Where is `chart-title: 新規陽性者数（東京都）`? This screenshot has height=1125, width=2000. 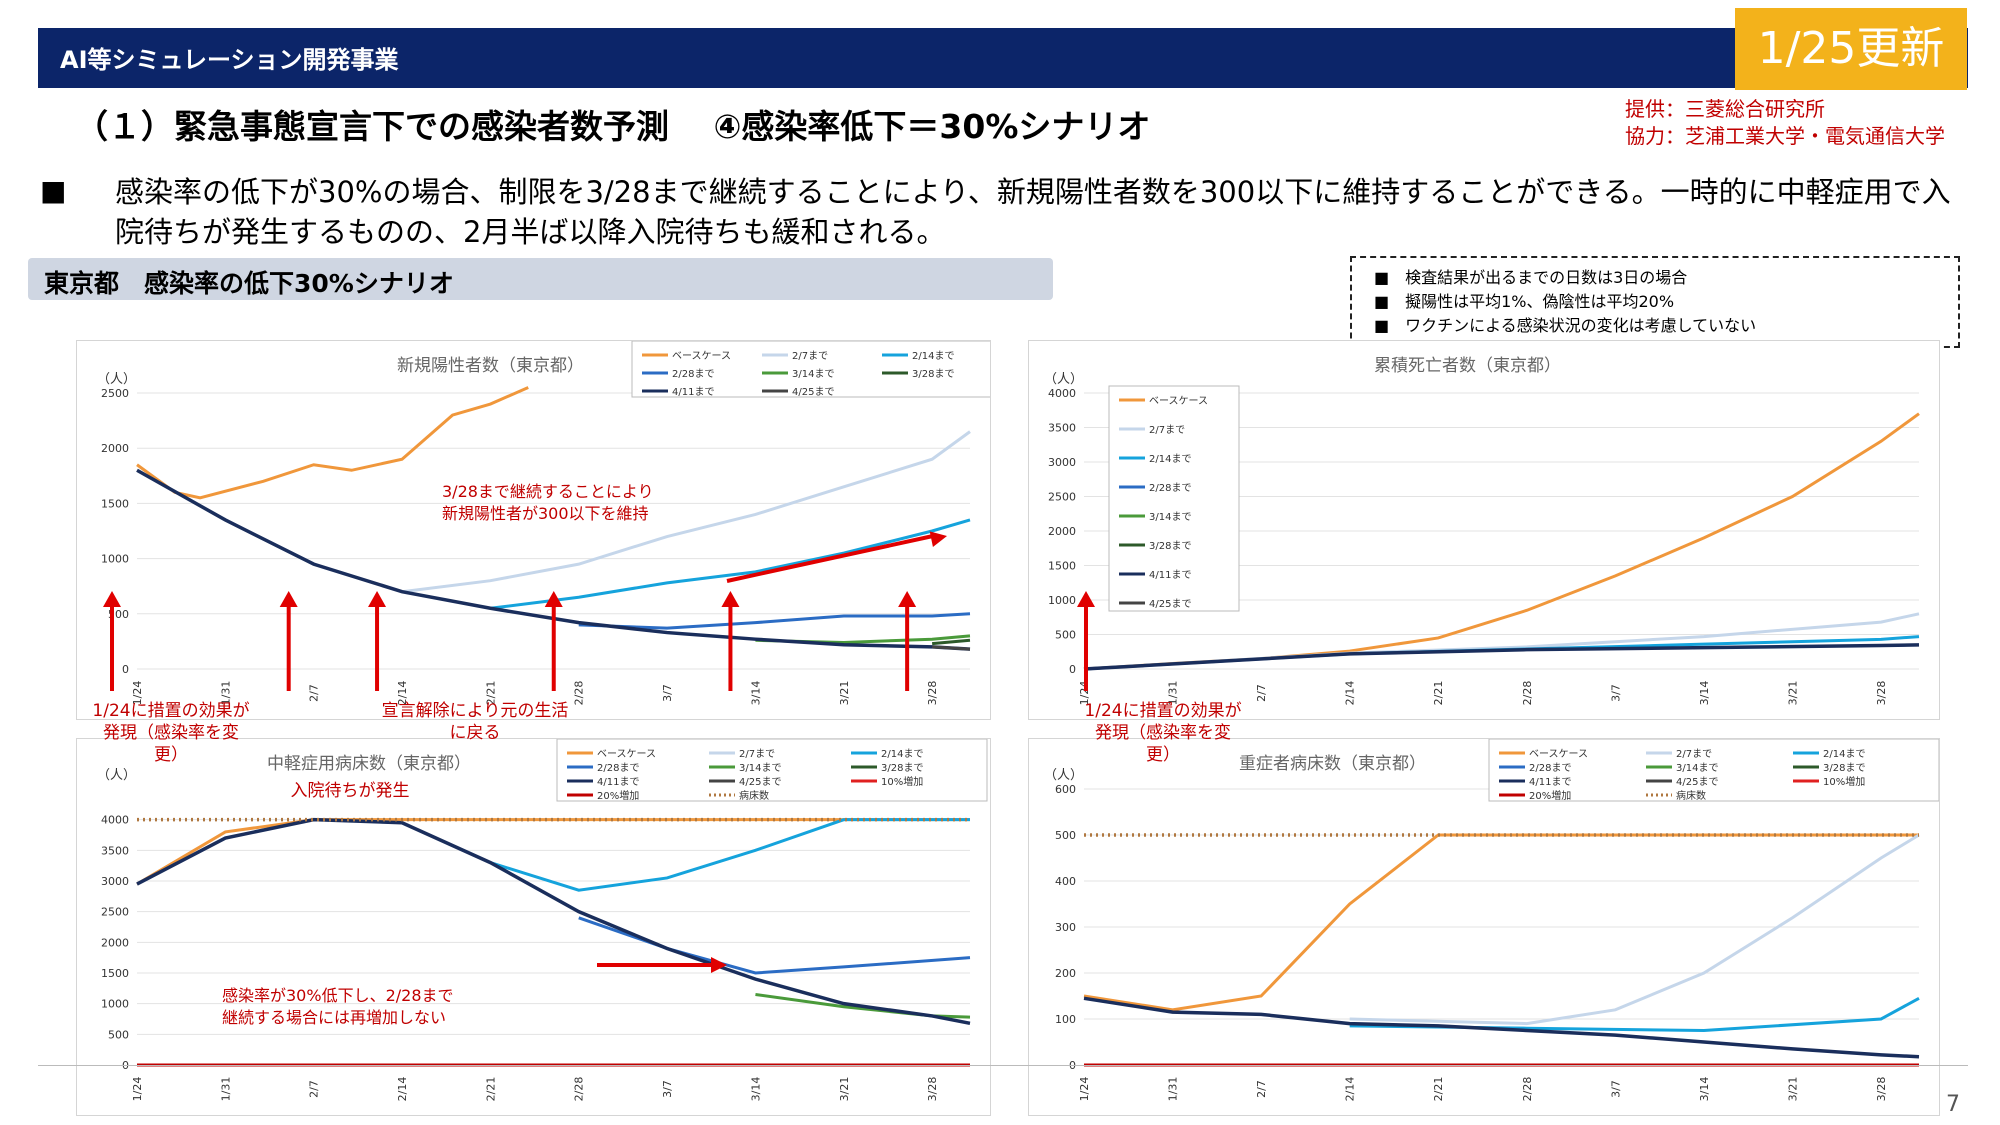 chart-title: 新規陽性者数（東京都） is located at coordinates (490, 366).